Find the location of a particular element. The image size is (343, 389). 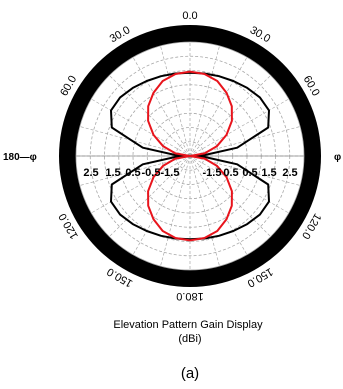

chart-title: Elevation Pattern Gain Display is located at coordinates (188, 325).